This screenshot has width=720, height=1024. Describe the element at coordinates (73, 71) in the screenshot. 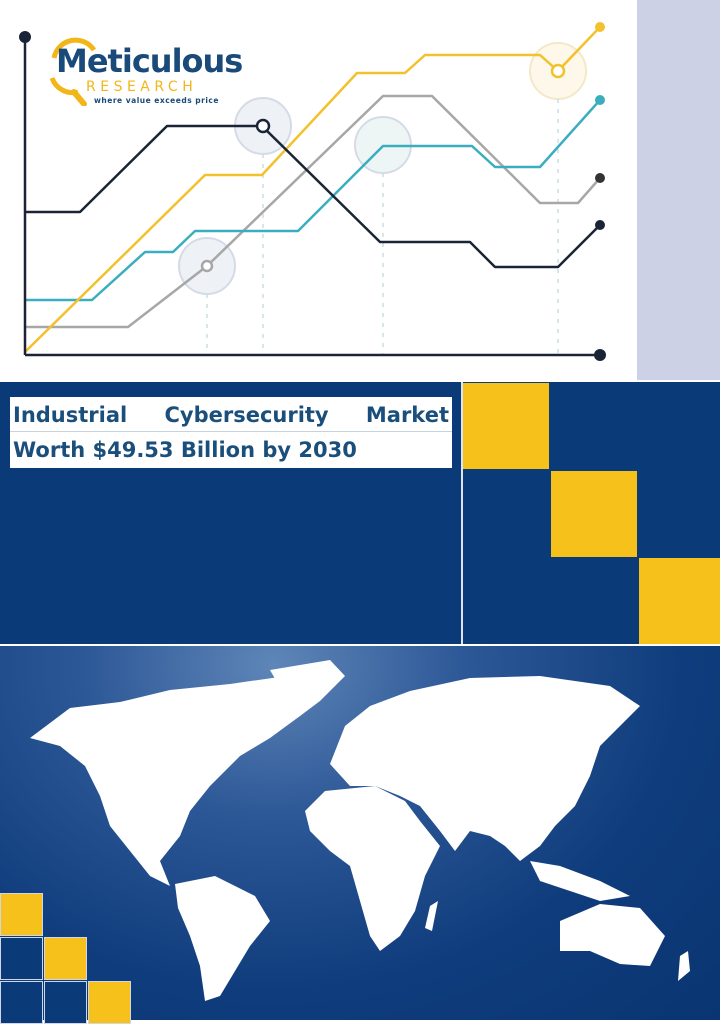

I see `magnifier-icon` at that location.